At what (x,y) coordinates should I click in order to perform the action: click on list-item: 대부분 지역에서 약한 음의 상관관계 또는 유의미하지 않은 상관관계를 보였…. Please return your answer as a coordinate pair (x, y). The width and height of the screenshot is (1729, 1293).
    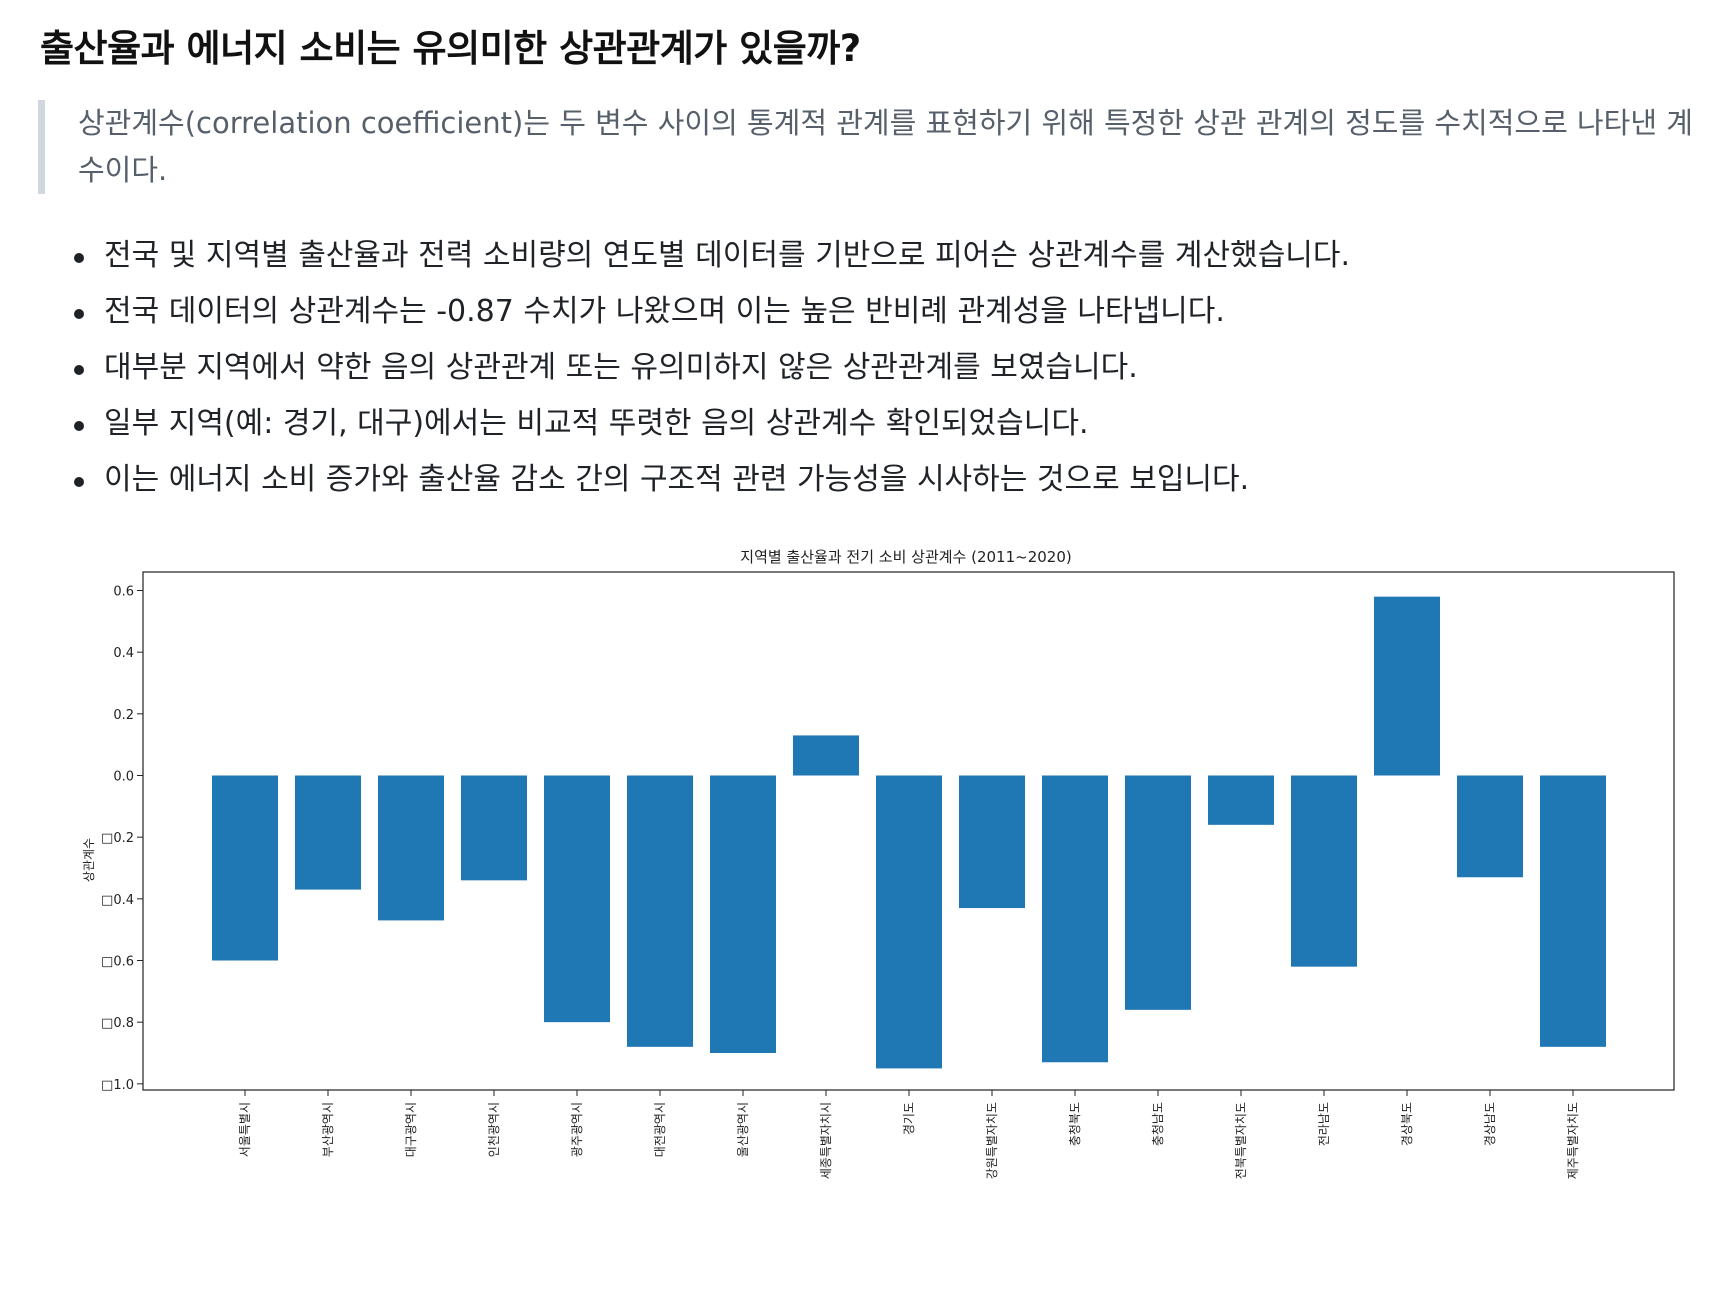
    Looking at the image, I should click on (675, 368).